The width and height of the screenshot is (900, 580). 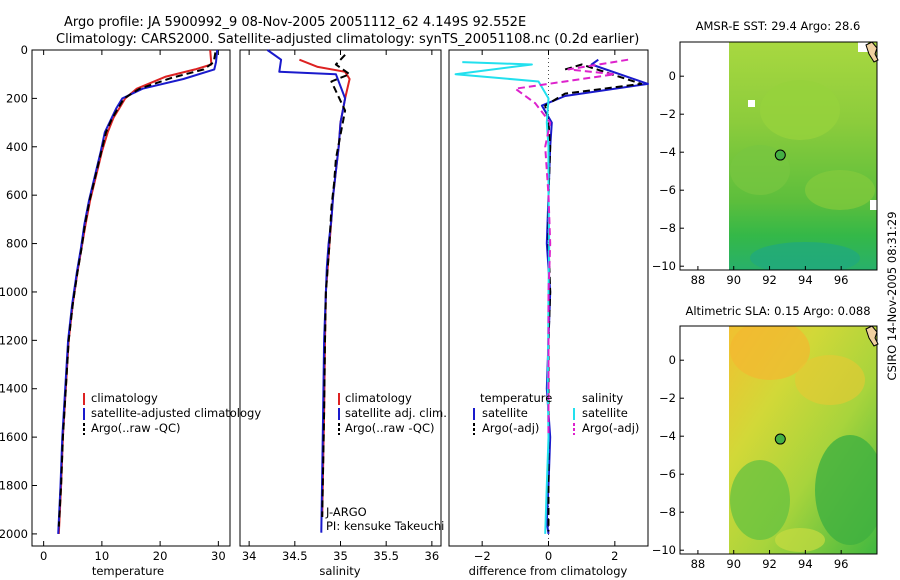 I want to click on x-tick-label: 35, so click(x=340, y=556).